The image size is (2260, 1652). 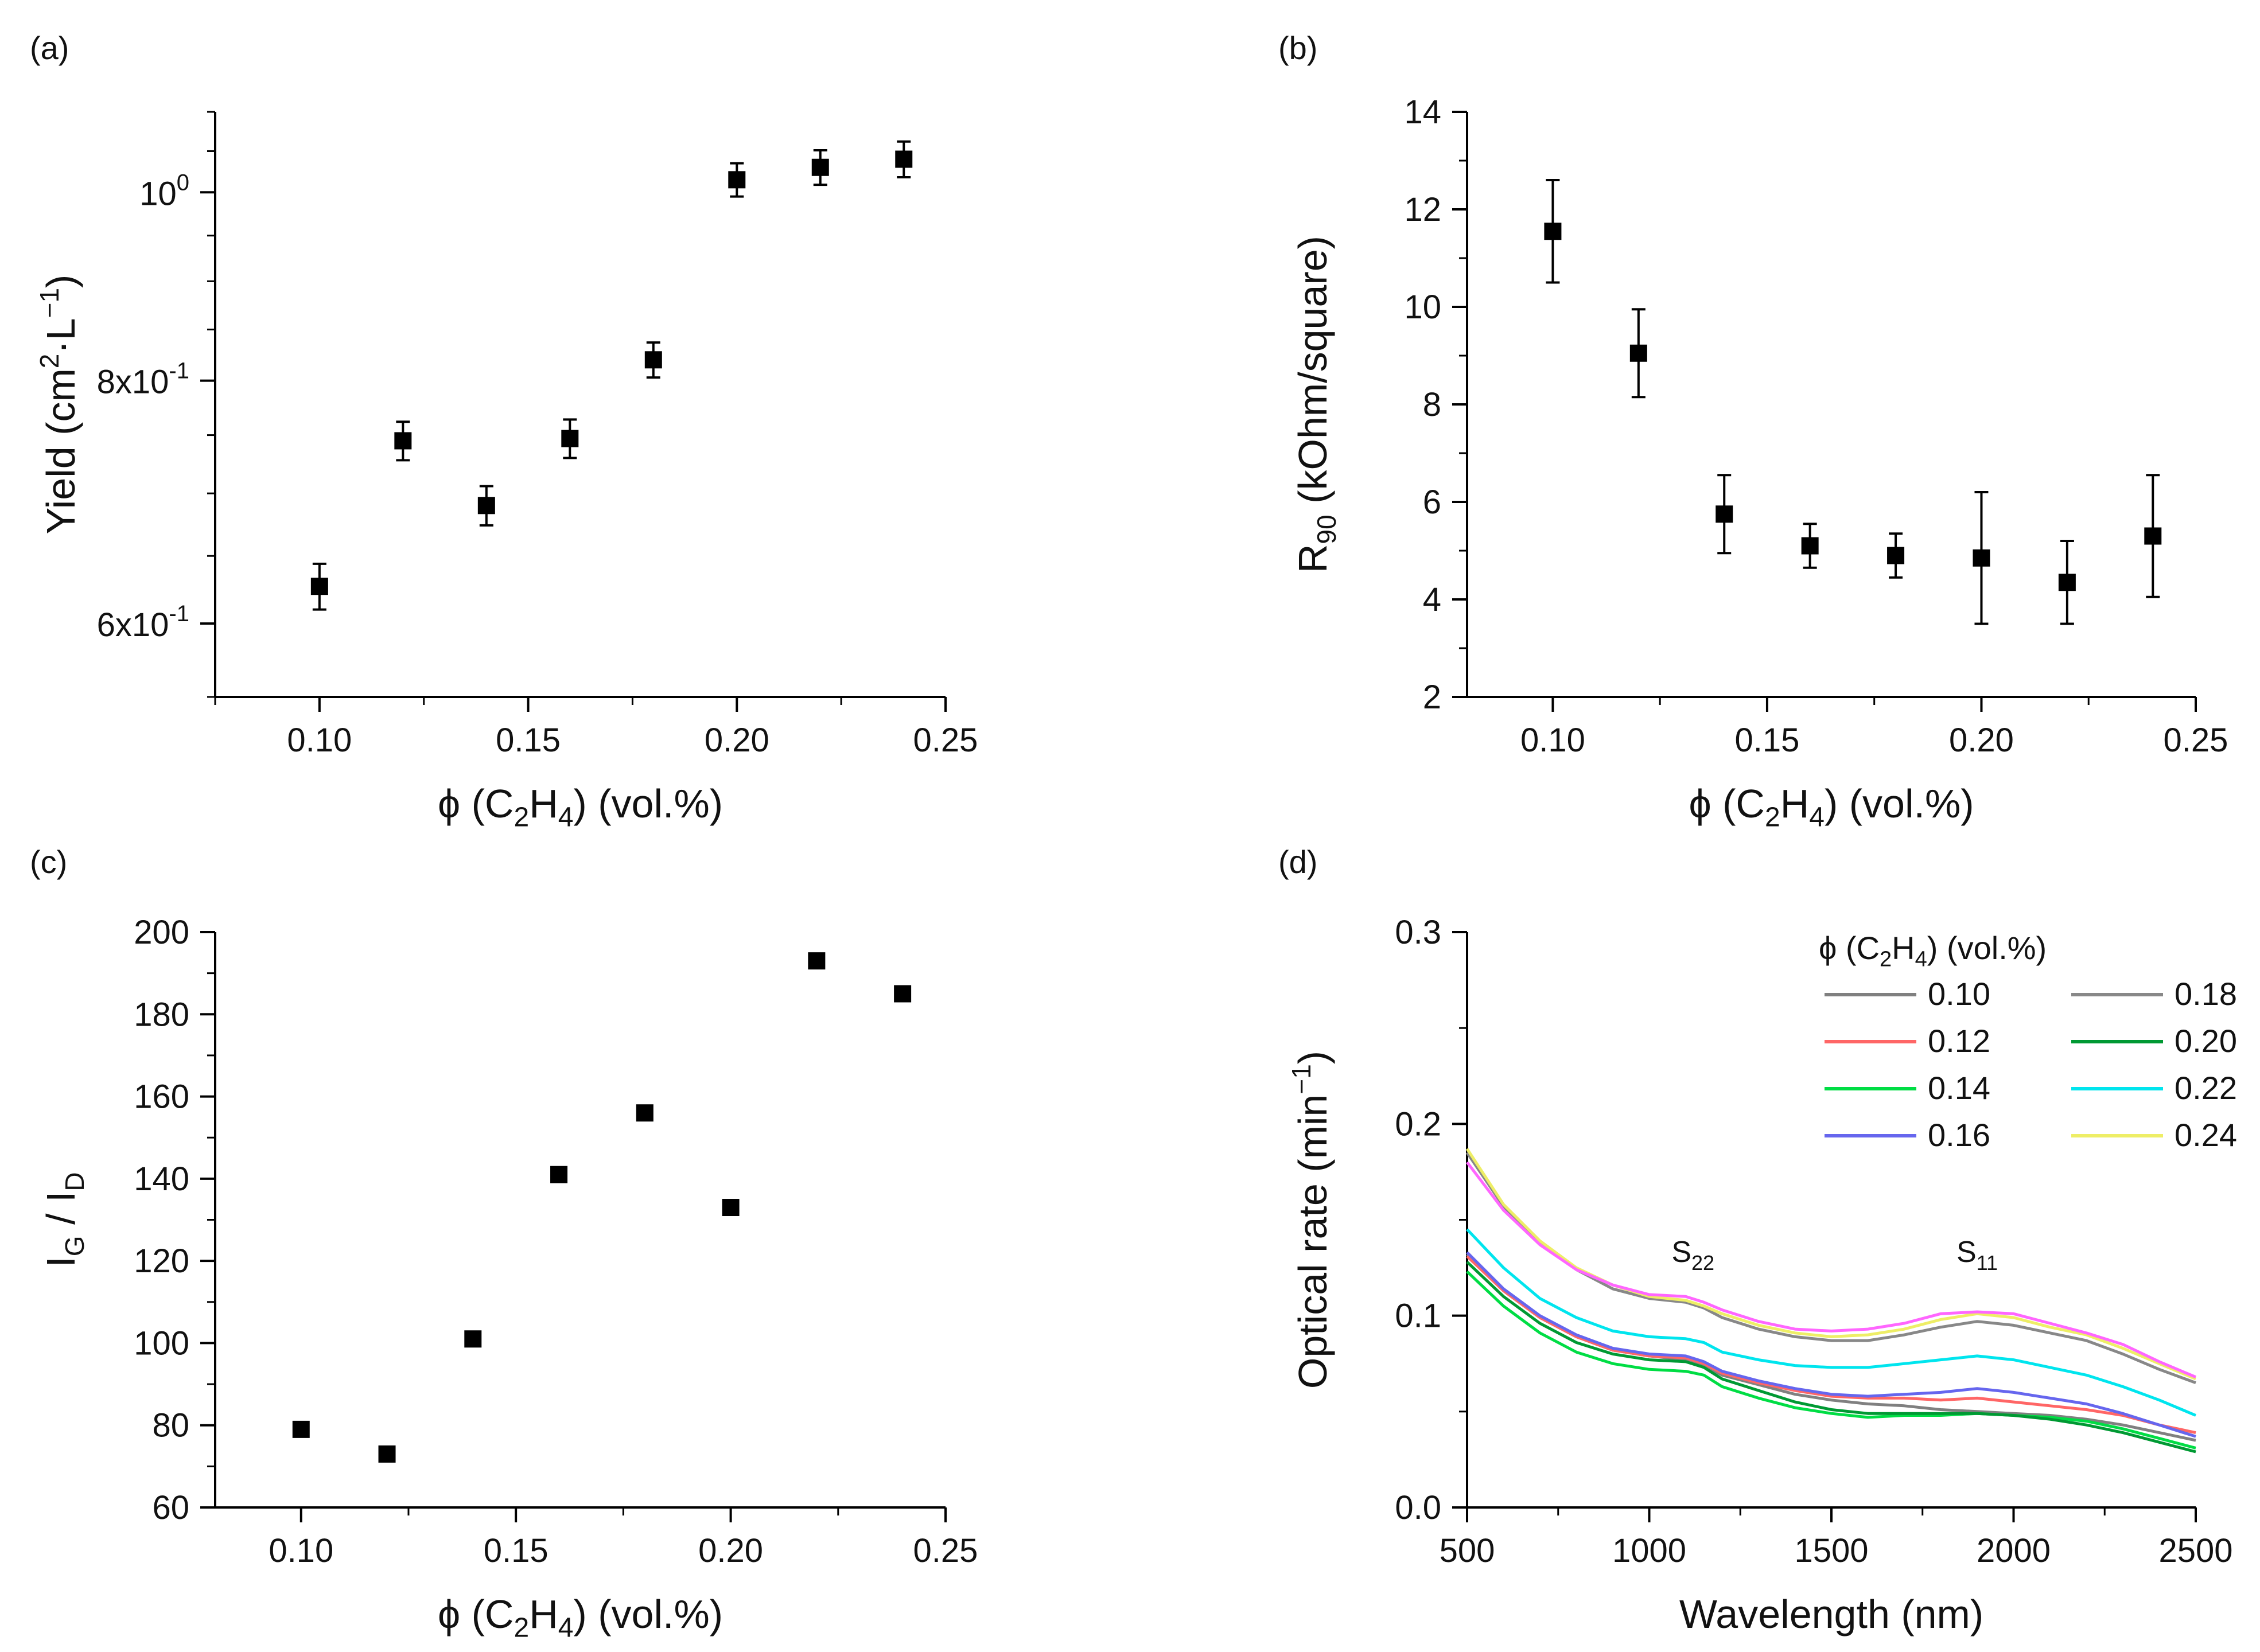 I want to click on y-tick-label: 60, so click(x=171, y=1507).